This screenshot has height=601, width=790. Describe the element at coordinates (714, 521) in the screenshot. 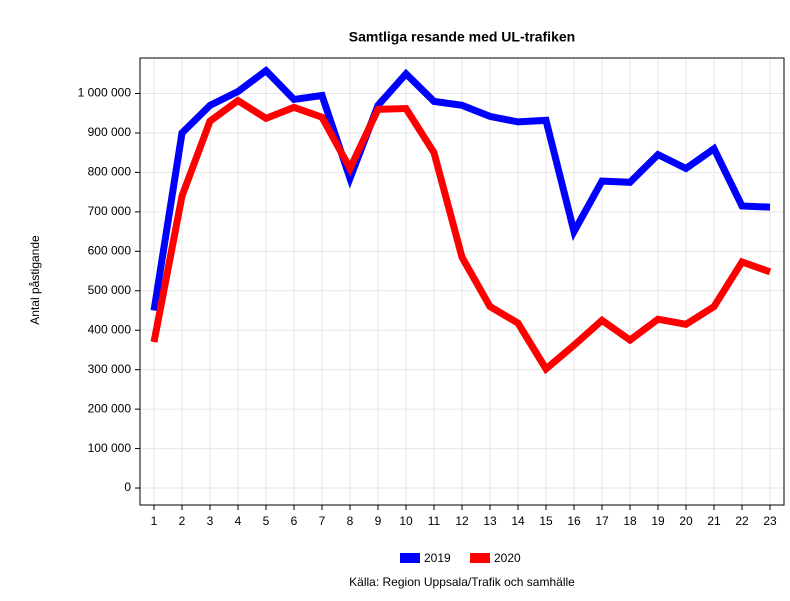

I see `x-tick-label: 21` at that location.